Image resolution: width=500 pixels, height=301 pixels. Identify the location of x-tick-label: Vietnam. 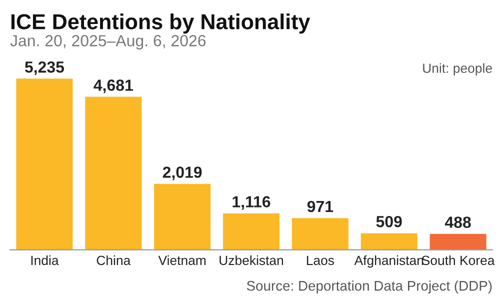
(182, 260).